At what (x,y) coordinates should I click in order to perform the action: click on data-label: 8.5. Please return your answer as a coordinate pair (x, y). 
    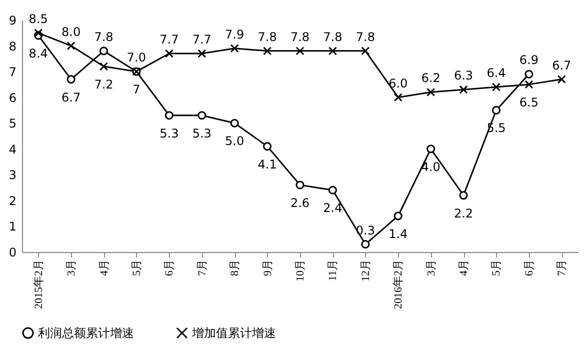
    Looking at the image, I should click on (38, 19).